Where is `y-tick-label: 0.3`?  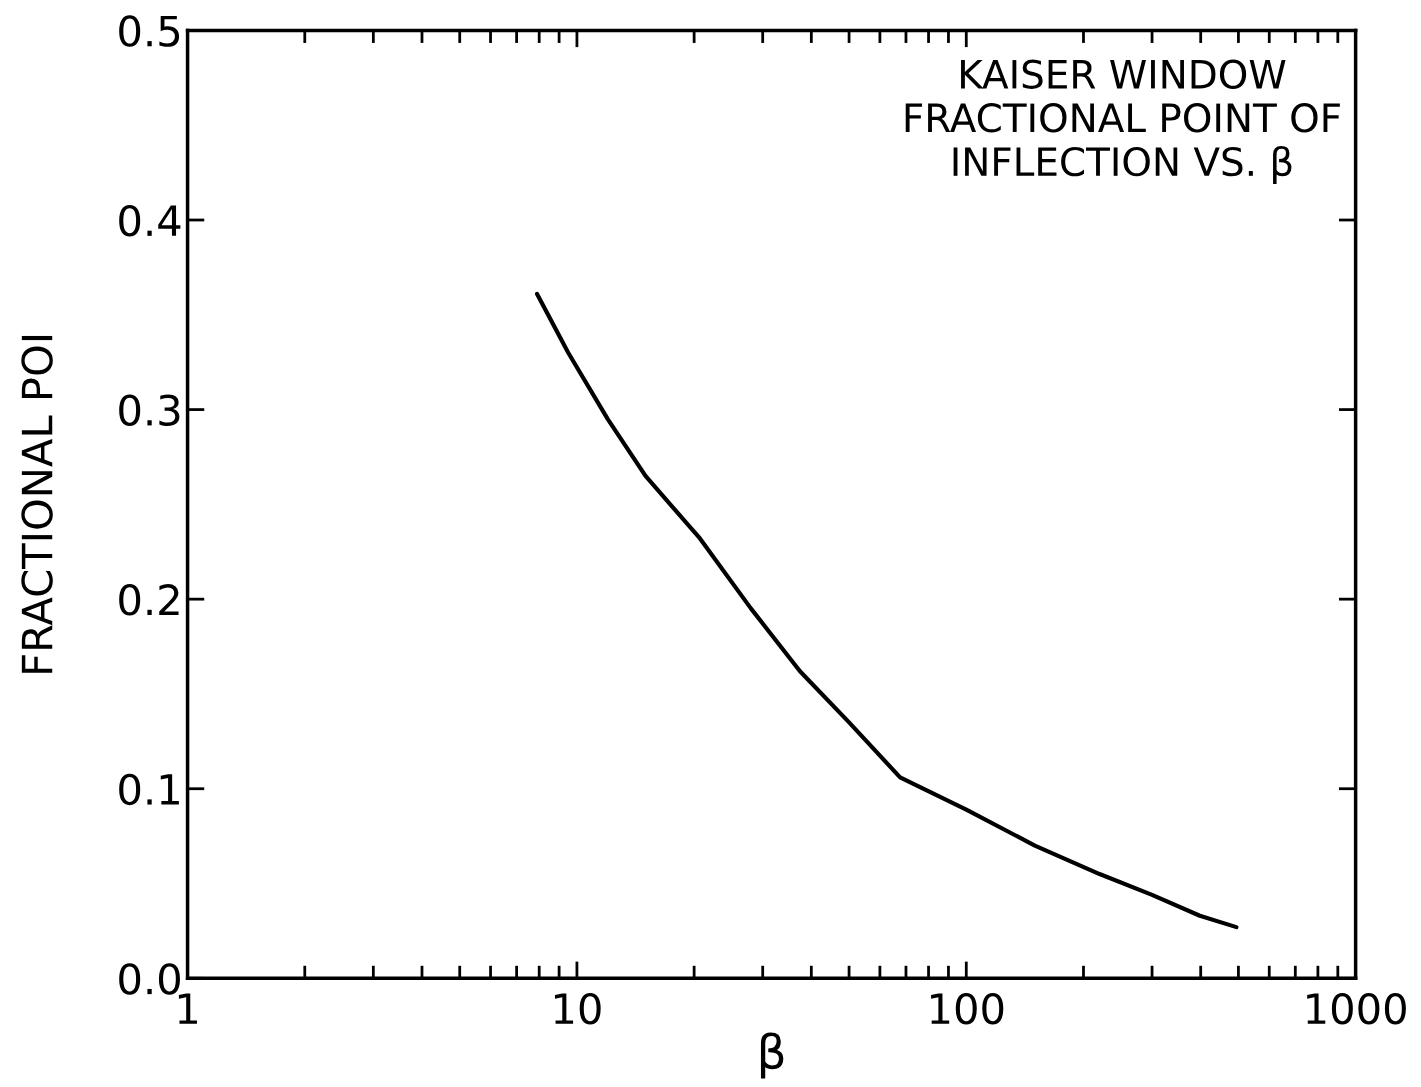
y-tick-label: 0.3 is located at coordinates (149, 410).